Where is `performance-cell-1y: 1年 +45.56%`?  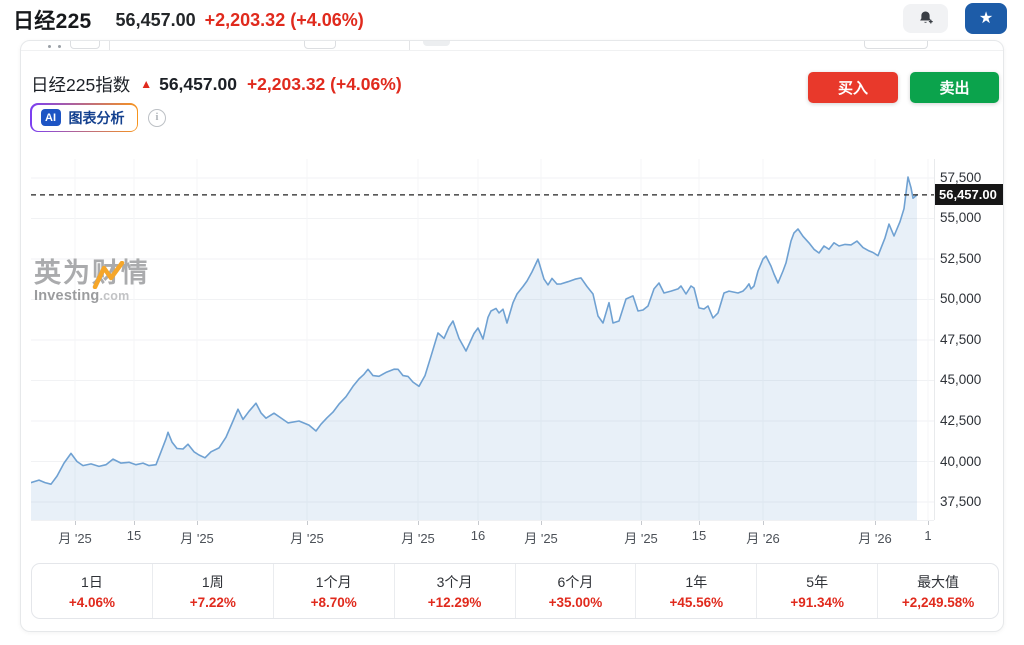 performance-cell-1y: 1年 +45.56% is located at coordinates (697, 591).